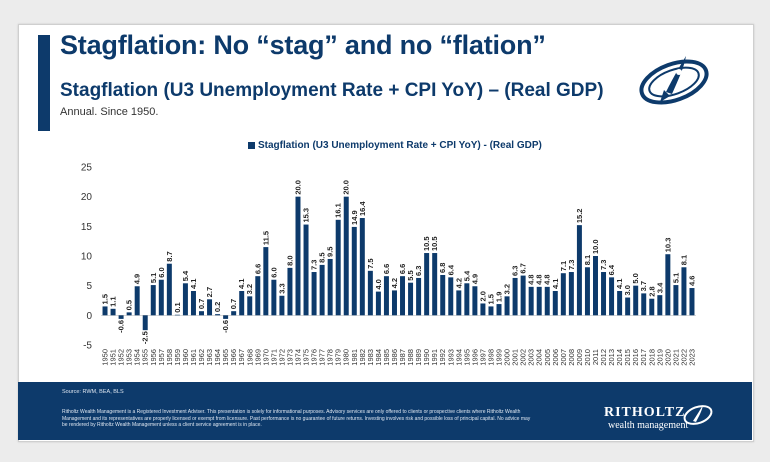  What do you see at coordinates (105, 299) in the screenshot?
I see `data-label: 1.5` at bounding box center [105, 299].